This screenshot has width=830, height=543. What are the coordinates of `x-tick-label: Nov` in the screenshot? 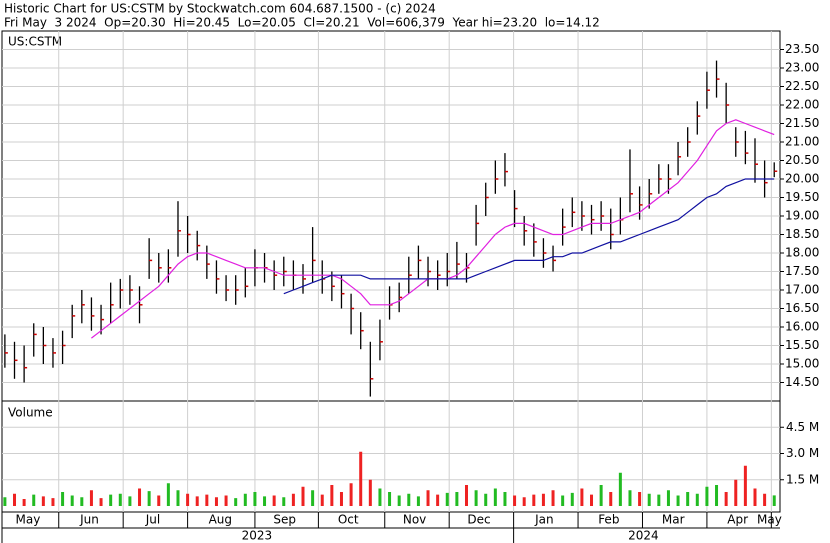 It's located at (414, 520).